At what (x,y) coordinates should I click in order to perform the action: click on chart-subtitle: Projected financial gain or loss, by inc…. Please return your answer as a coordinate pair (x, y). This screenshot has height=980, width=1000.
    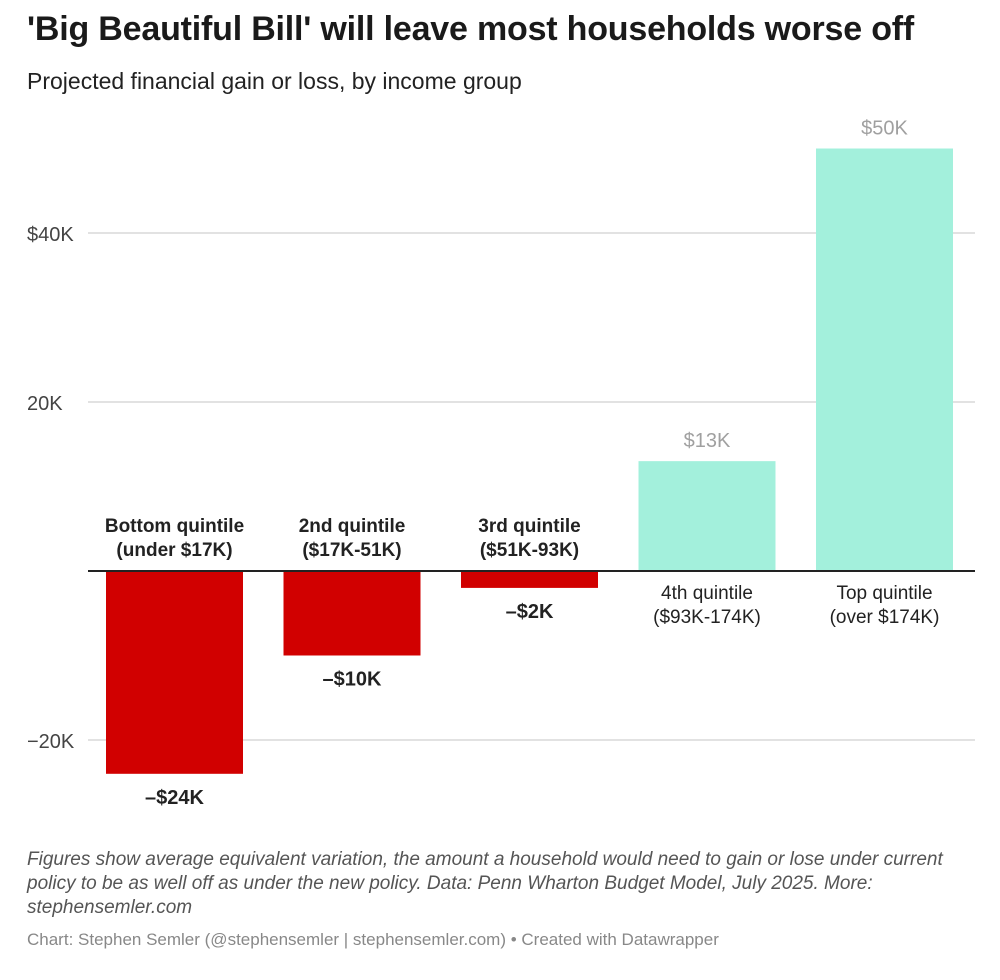
    Looking at the image, I should click on (274, 81).